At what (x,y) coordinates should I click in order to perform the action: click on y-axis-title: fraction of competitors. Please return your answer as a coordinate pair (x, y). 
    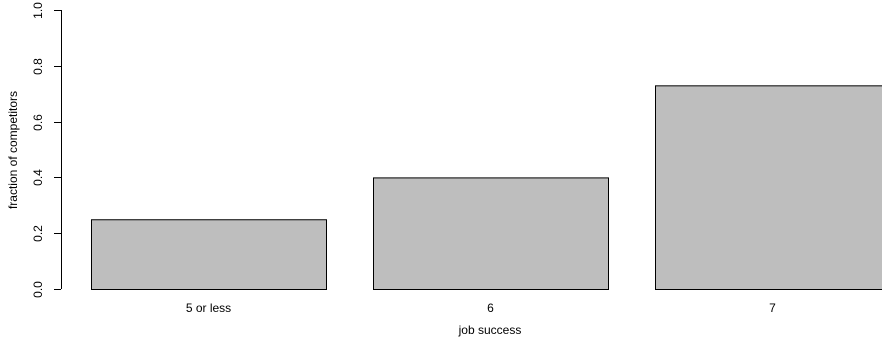
    Looking at the image, I should click on (13, 150).